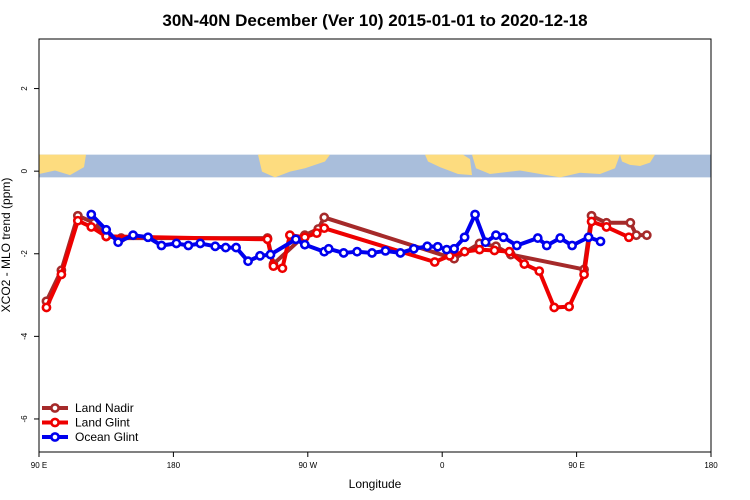  What do you see at coordinates (24, 336) in the screenshot?
I see `y-tick-label: -4` at bounding box center [24, 336].